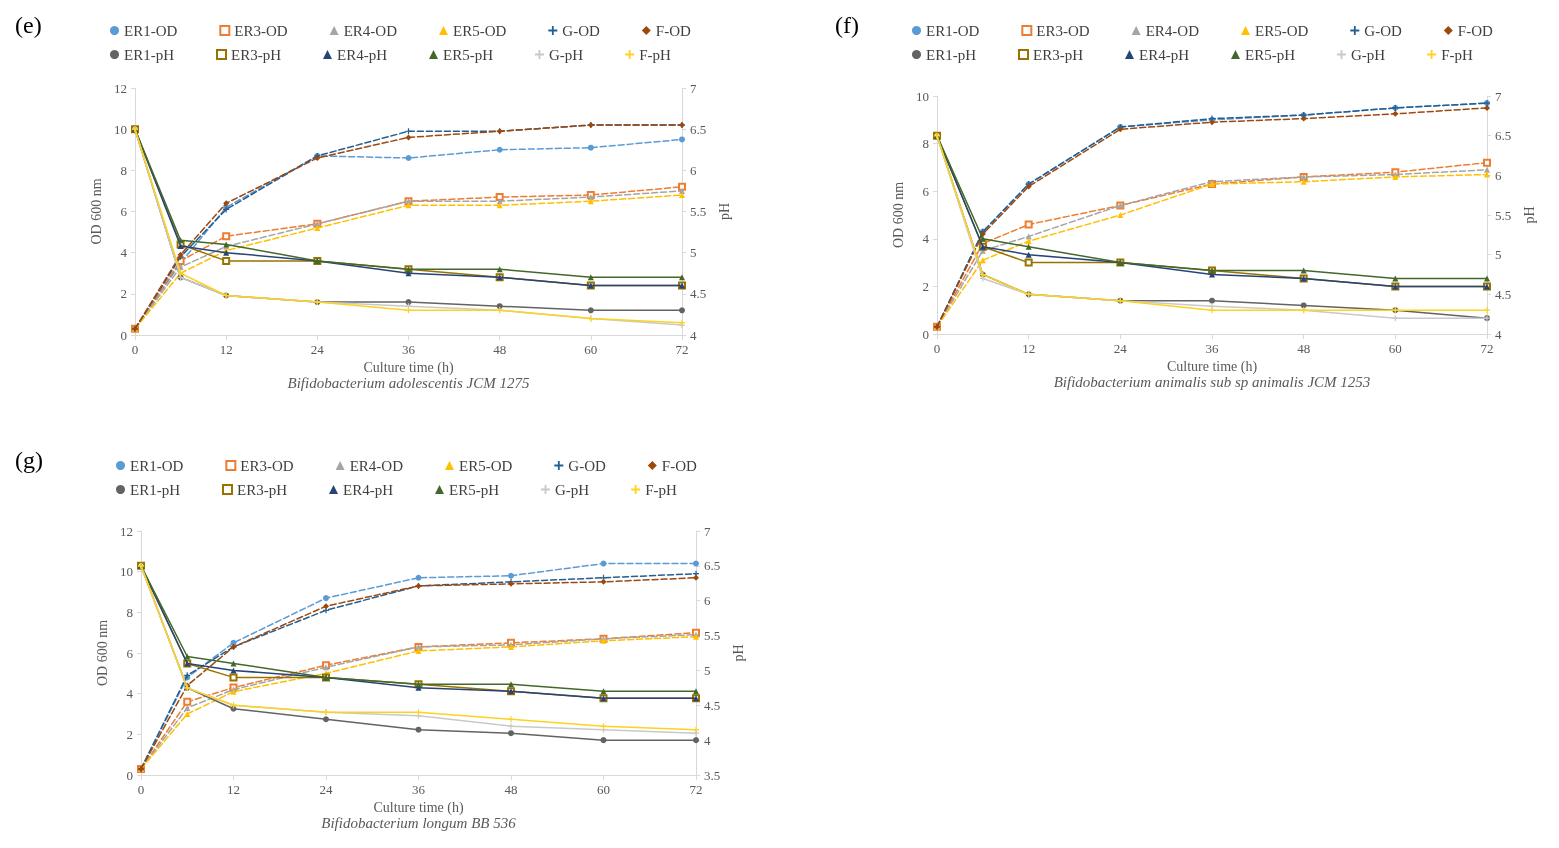  I want to click on chart-title: (f), so click(847, 25).